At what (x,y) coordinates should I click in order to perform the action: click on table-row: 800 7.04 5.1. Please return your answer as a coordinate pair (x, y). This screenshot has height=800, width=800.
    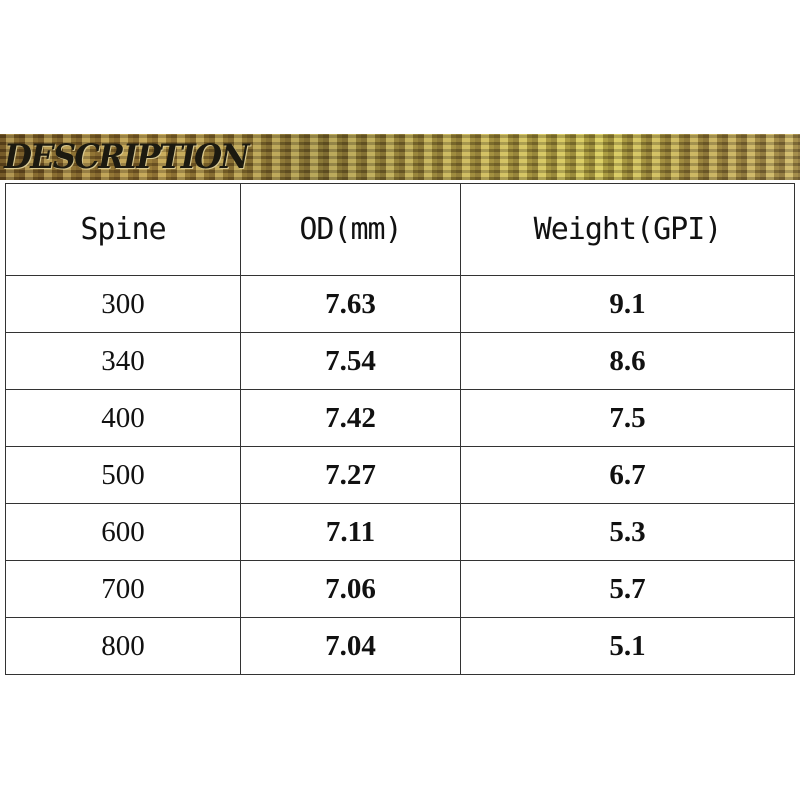
    Looking at the image, I should click on (400, 646).